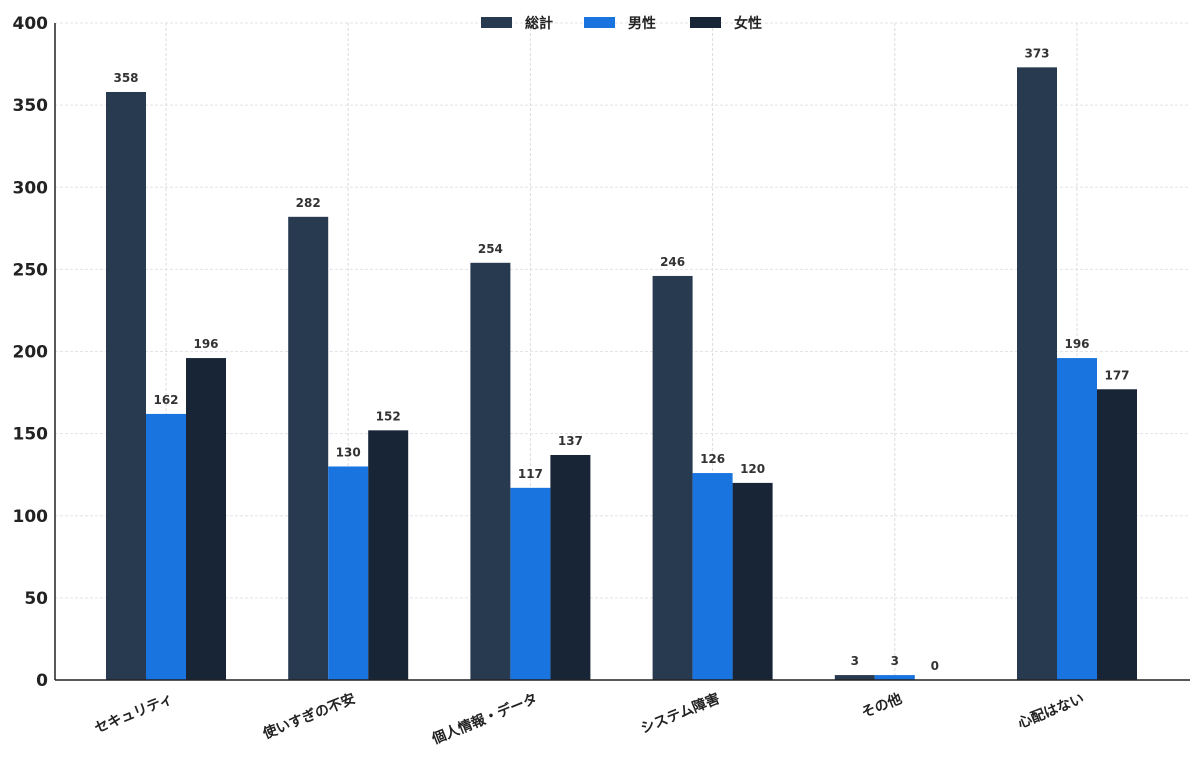 The width and height of the screenshot is (1200, 762). Describe the element at coordinates (133, 714) in the screenshot. I see `x-tick-label: セキュリティ` at that location.